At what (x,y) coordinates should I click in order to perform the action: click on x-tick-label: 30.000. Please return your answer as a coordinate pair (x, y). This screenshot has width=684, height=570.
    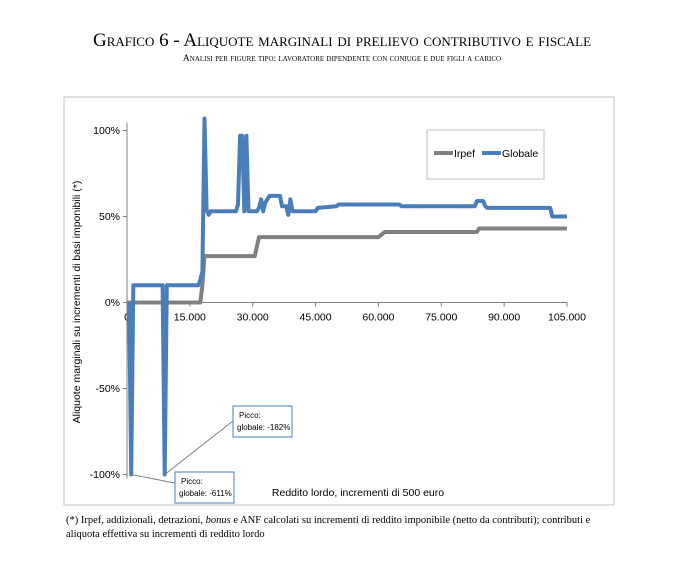
    Looking at the image, I should click on (253, 318).